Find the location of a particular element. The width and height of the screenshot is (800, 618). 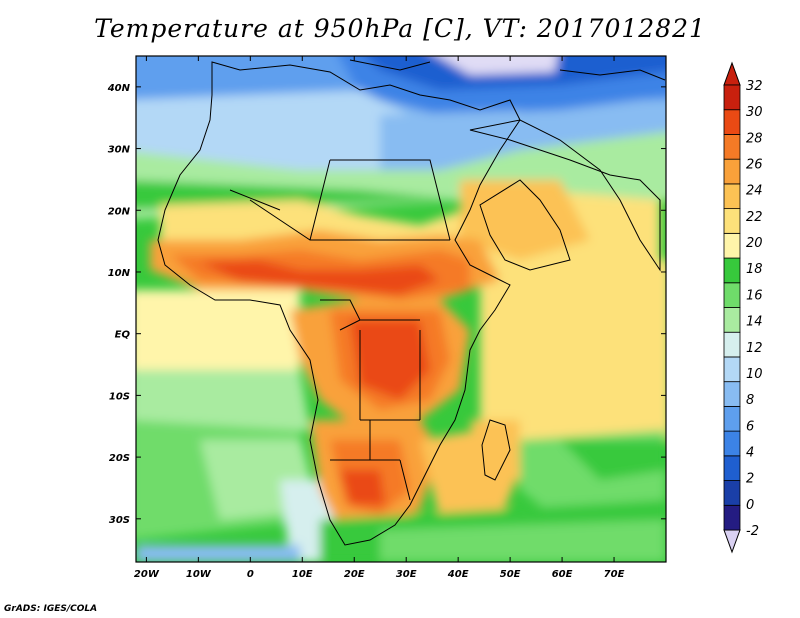

lon-tick-label: 20W is located at coordinates (147, 574).